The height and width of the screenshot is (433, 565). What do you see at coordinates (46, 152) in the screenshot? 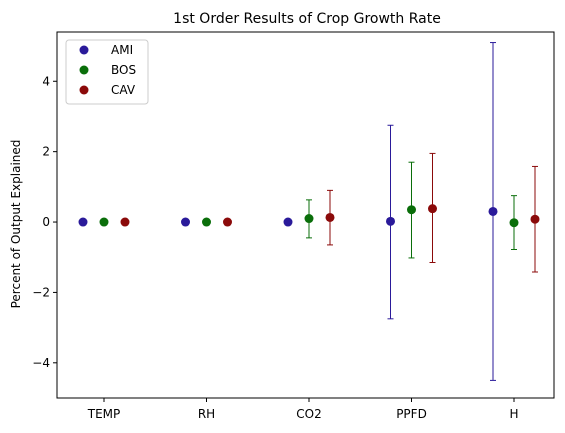
I see `y-tick-label: 2` at bounding box center [46, 152].